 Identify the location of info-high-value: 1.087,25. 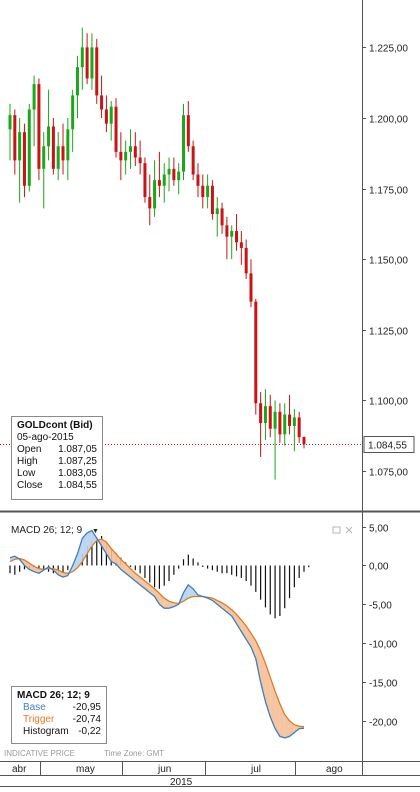
(77, 461).